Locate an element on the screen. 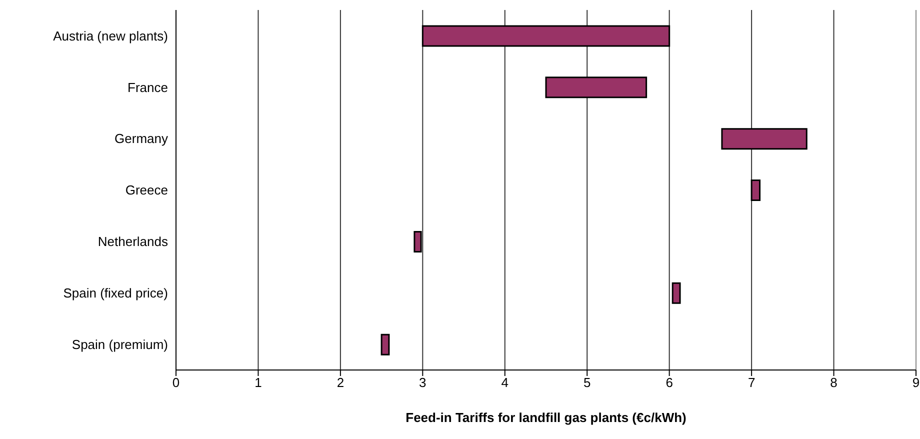  y-tick-label: Spain (premium) is located at coordinates (120, 344).